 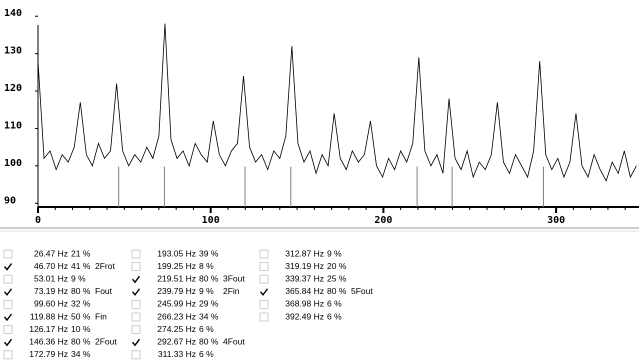 What do you see at coordinates (106, 341) in the screenshot?
I see `peak-label: 2Fout` at bounding box center [106, 341].